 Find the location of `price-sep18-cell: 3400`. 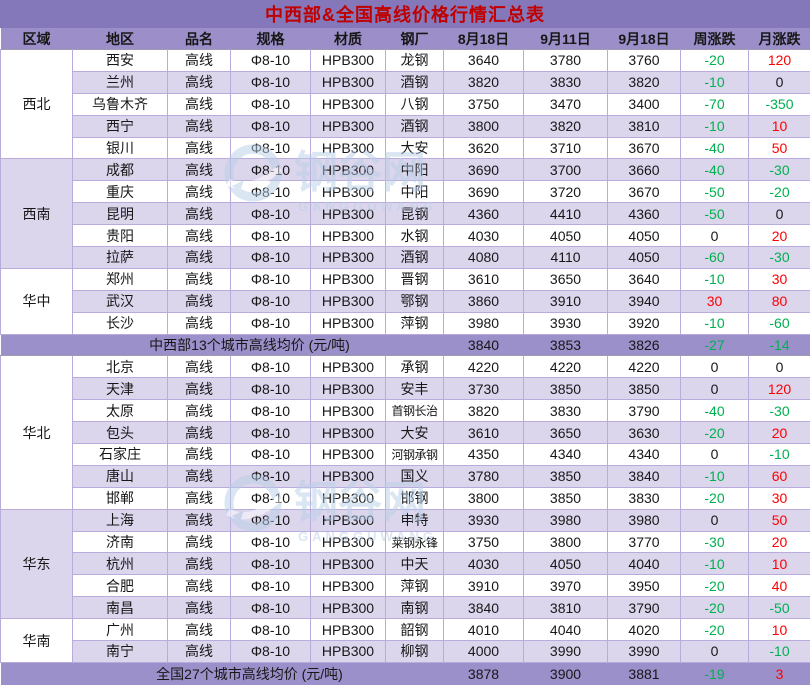

price-sep18-cell: 3400 is located at coordinates (644, 104).